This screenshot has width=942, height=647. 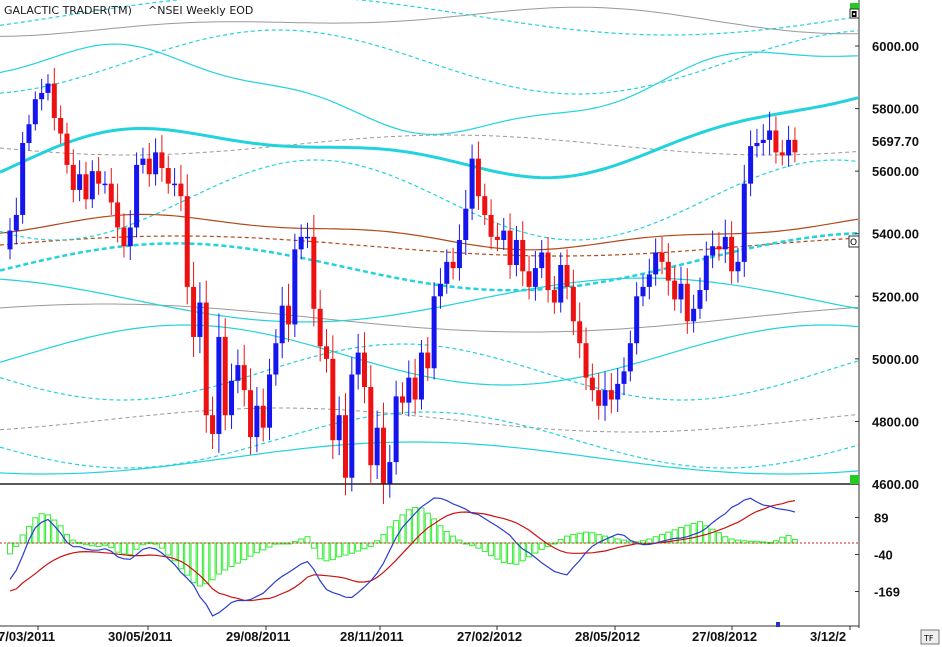 What do you see at coordinates (258, 636) in the screenshot?
I see `date-tick-label-2: 29/08/2011` at bounding box center [258, 636].